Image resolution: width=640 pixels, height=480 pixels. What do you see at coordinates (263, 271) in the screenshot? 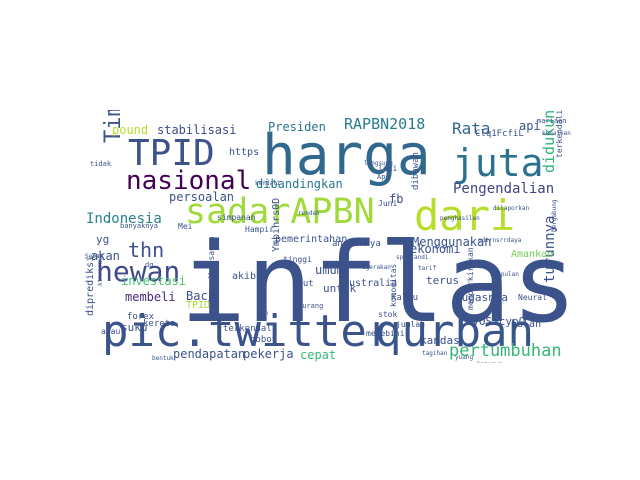
I see `word-gi: gi` at bounding box center [263, 271].